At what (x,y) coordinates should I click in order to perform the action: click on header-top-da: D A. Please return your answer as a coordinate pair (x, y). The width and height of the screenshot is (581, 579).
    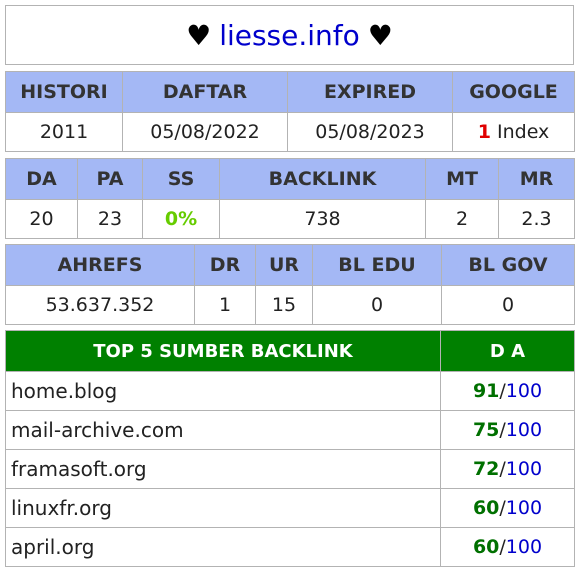
    Looking at the image, I should click on (507, 351).